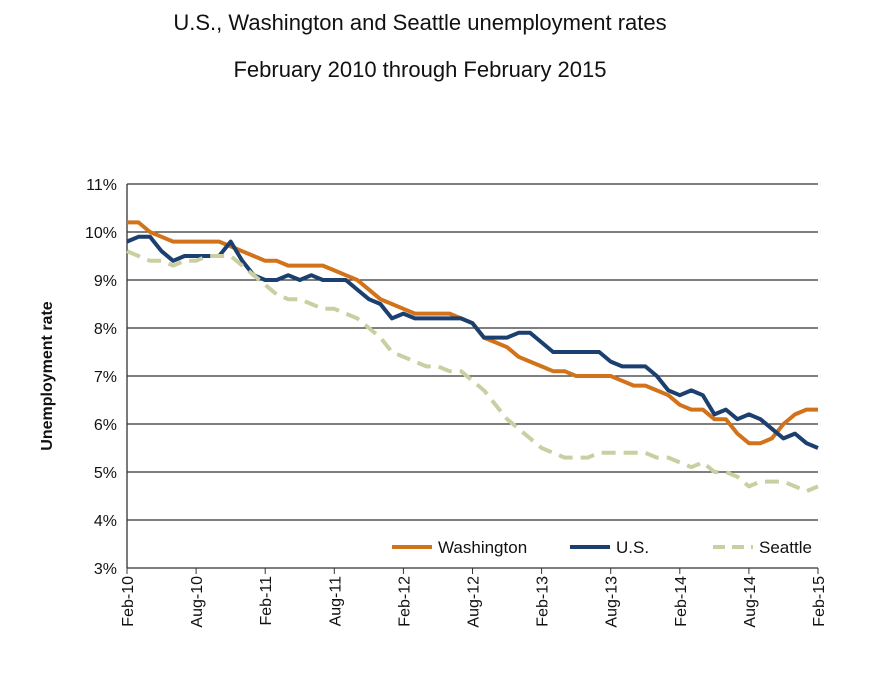 The image size is (880, 673). What do you see at coordinates (128, 601) in the screenshot?
I see `x-tick-label: Feb-10` at bounding box center [128, 601].